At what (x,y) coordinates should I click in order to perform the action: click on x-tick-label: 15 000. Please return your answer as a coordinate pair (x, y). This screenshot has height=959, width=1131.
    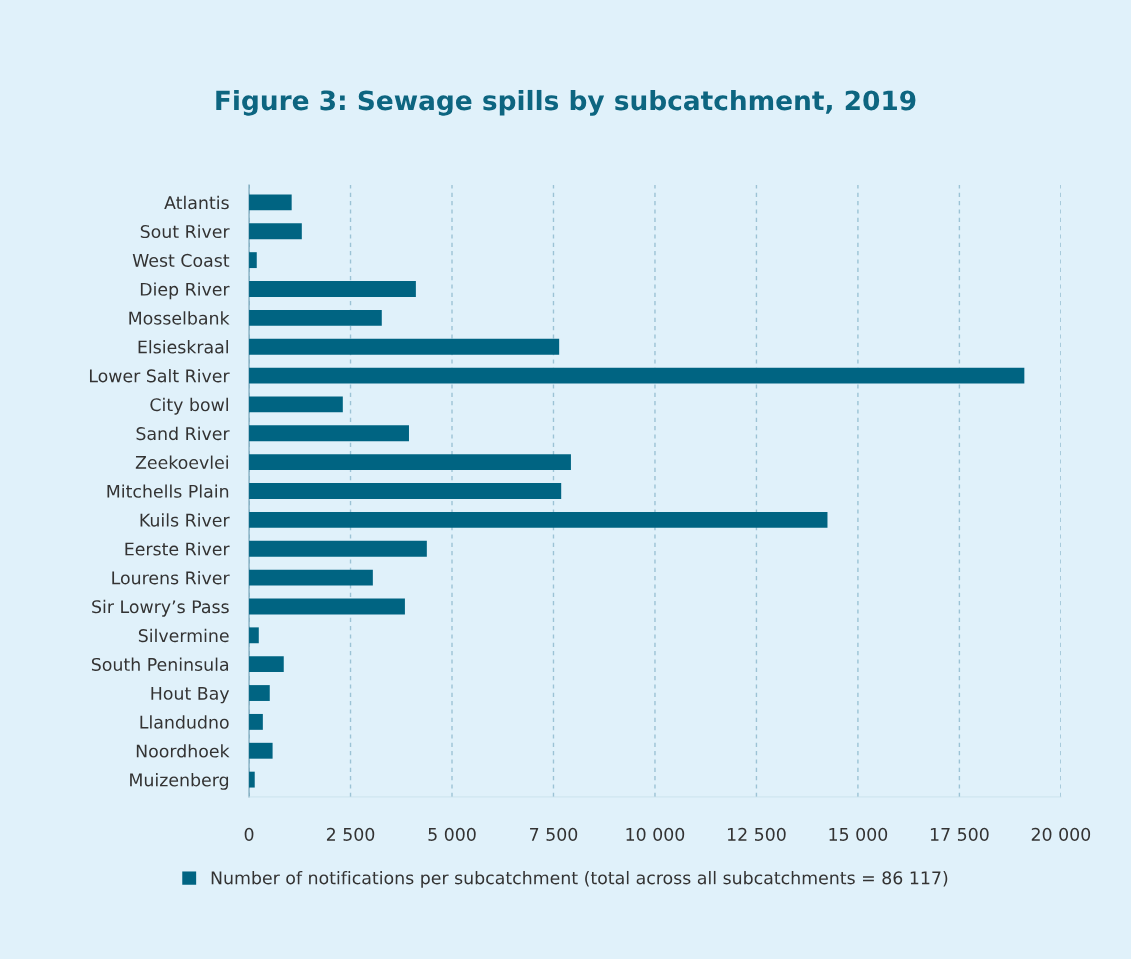
    Looking at the image, I should click on (858, 834).